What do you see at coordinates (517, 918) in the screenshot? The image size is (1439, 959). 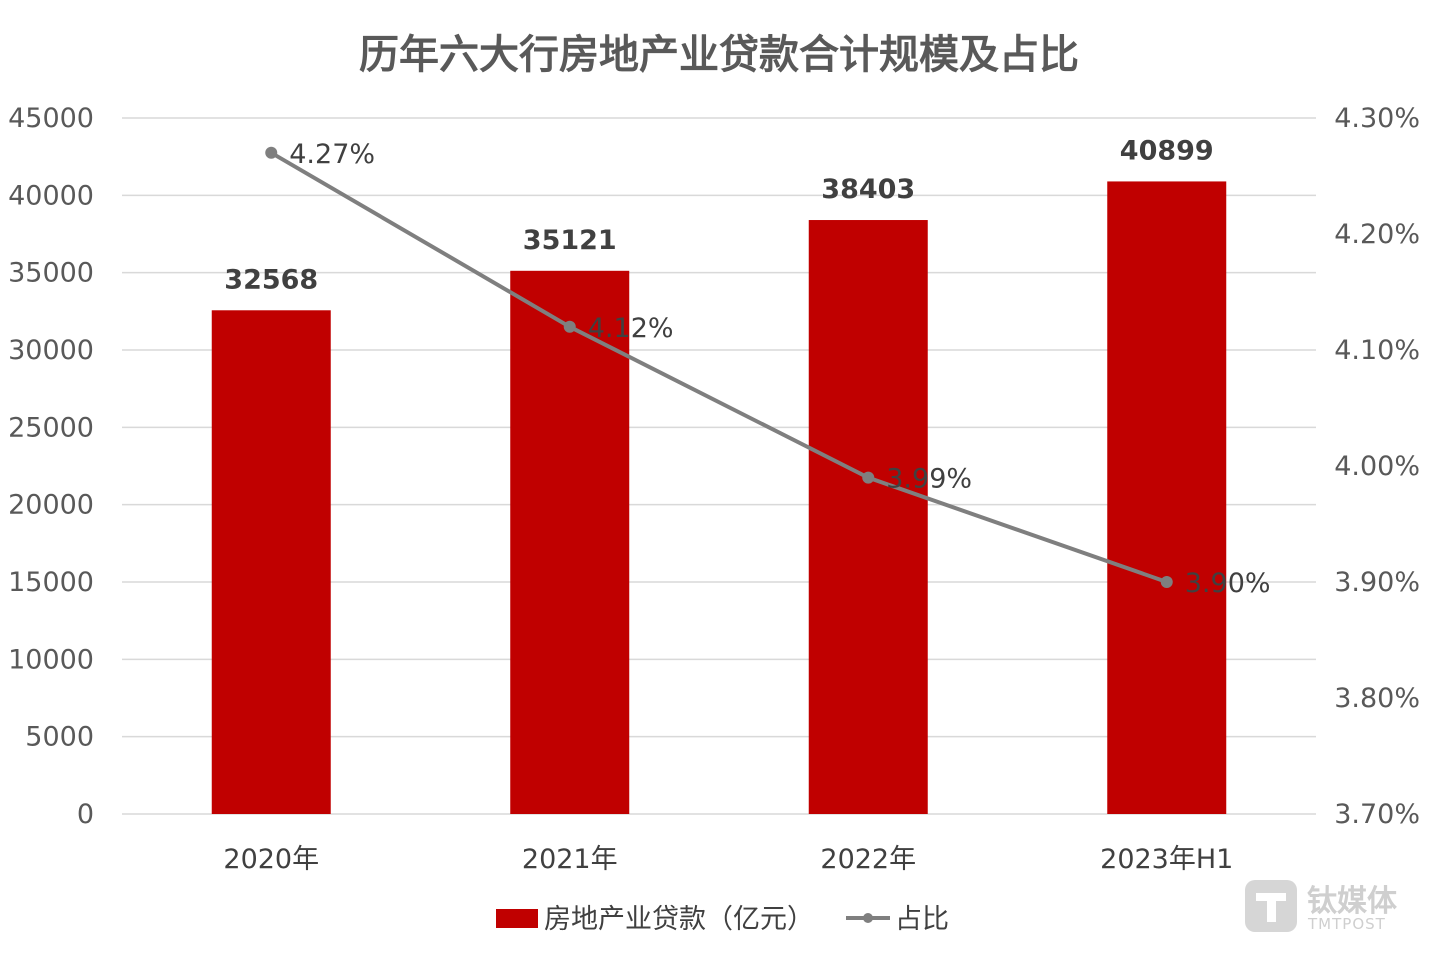 I see `legend-bar-swatch` at bounding box center [517, 918].